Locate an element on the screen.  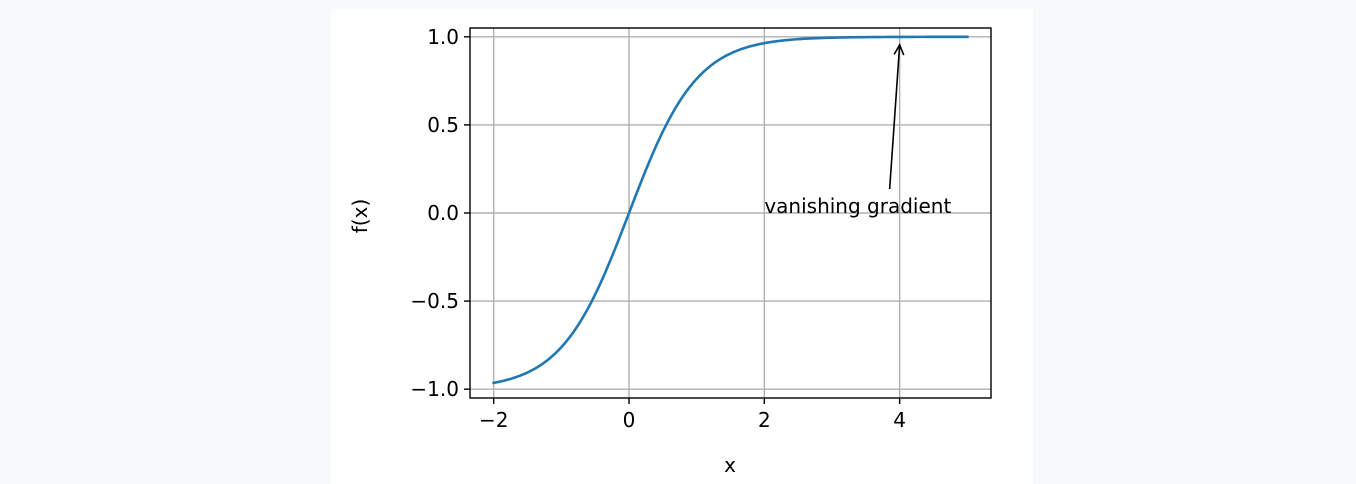
annotation-label: vanishing gradient is located at coordinates (857, 206).